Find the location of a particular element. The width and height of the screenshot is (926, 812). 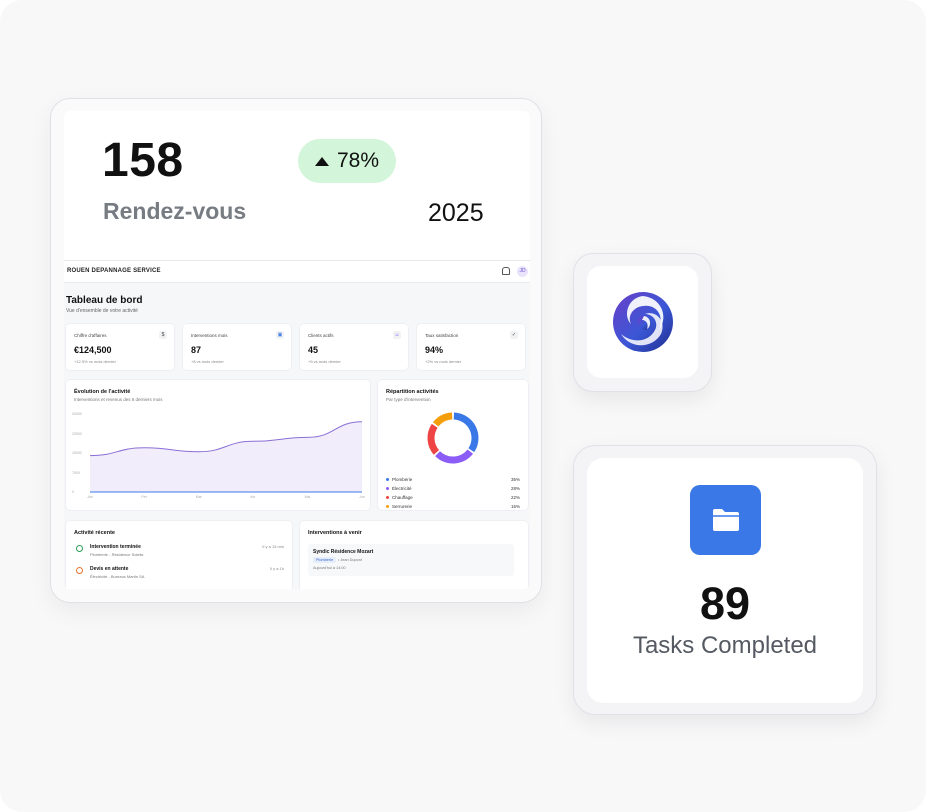

tasks-count: 89 is located at coordinates (725, 603).